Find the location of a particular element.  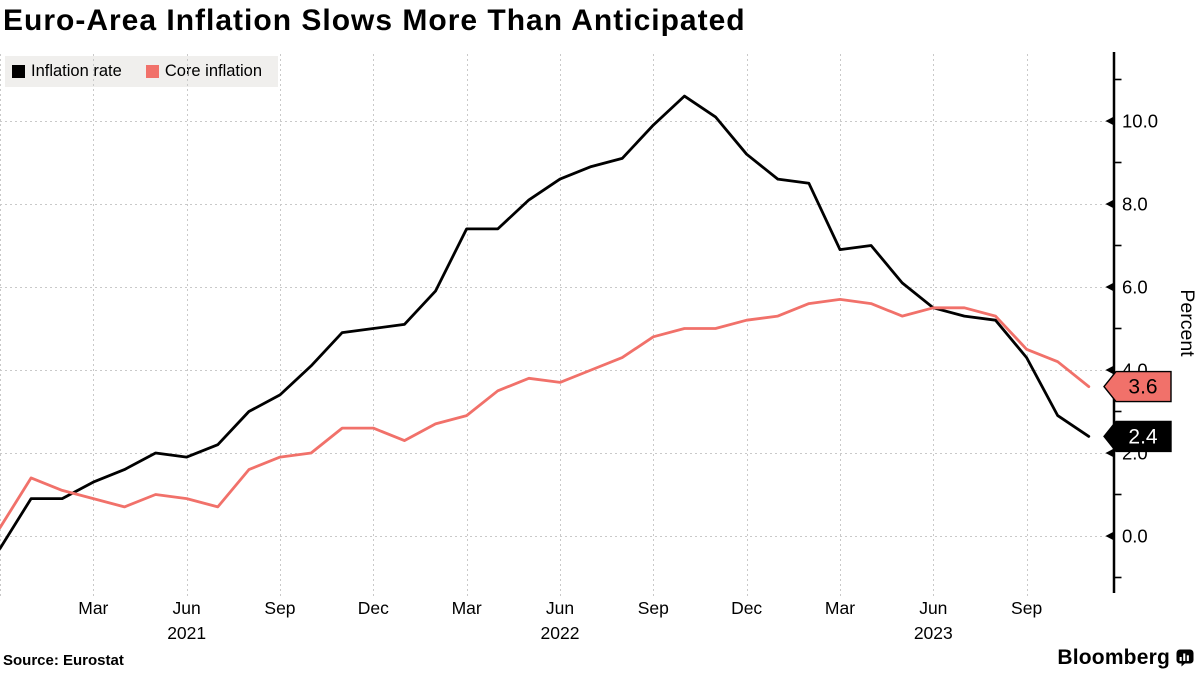

svg-text: 2021 is located at coordinates (186, 633).